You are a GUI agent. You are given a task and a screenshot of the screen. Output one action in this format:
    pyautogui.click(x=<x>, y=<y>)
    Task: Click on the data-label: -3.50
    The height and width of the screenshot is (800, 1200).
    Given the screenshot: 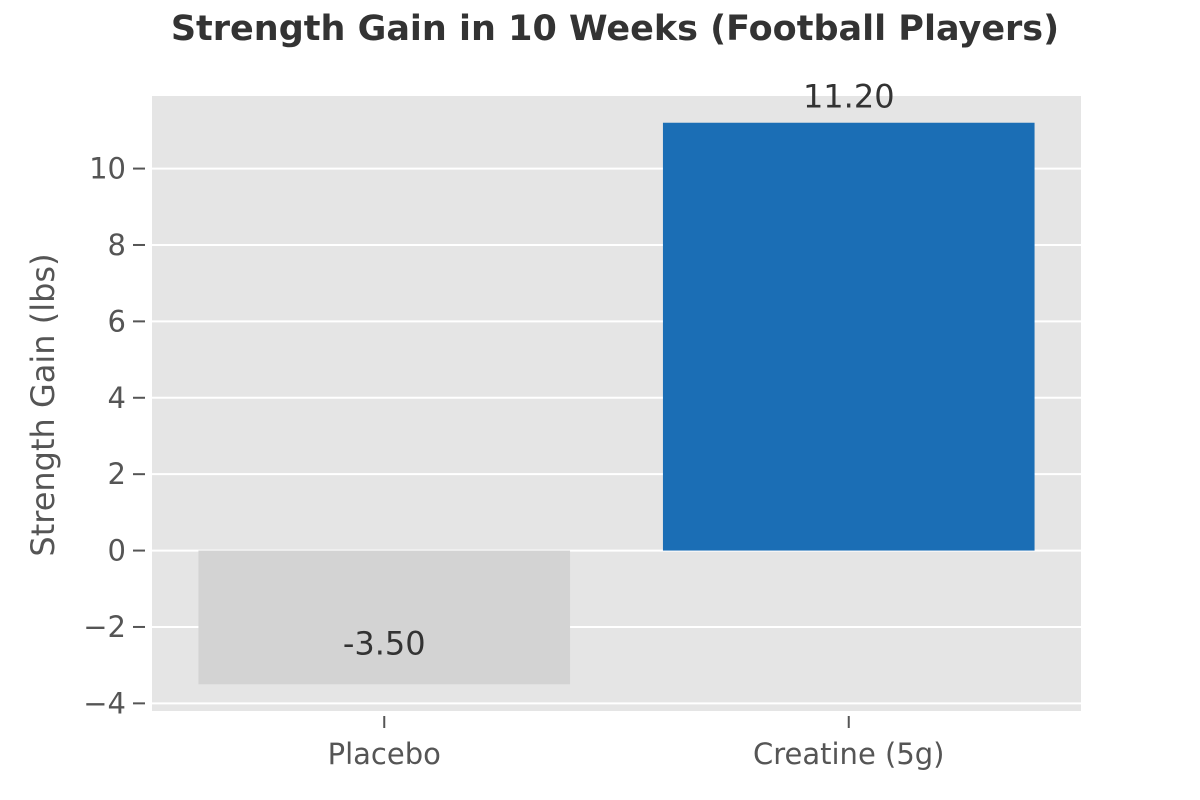 What is the action you would take?
    pyautogui.click(x=384, y=643)
    